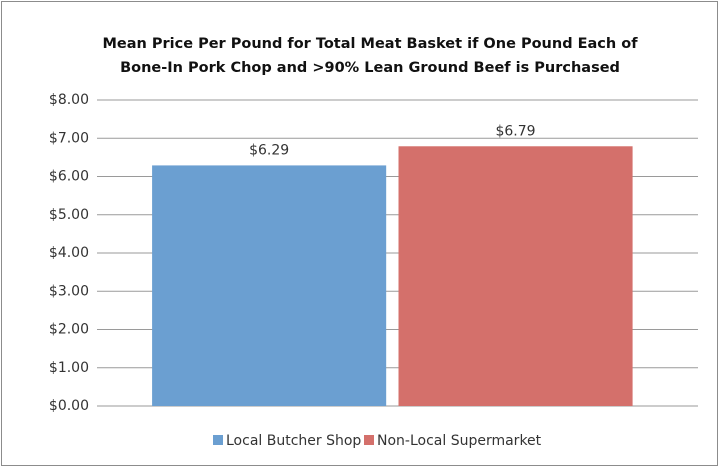 The width and height of the screenshot is (720, 468). What do you see at coordinates (69, 368) in the screenshot?
I see `y-tick-label: $1.00` at bounding box center [69, 368].